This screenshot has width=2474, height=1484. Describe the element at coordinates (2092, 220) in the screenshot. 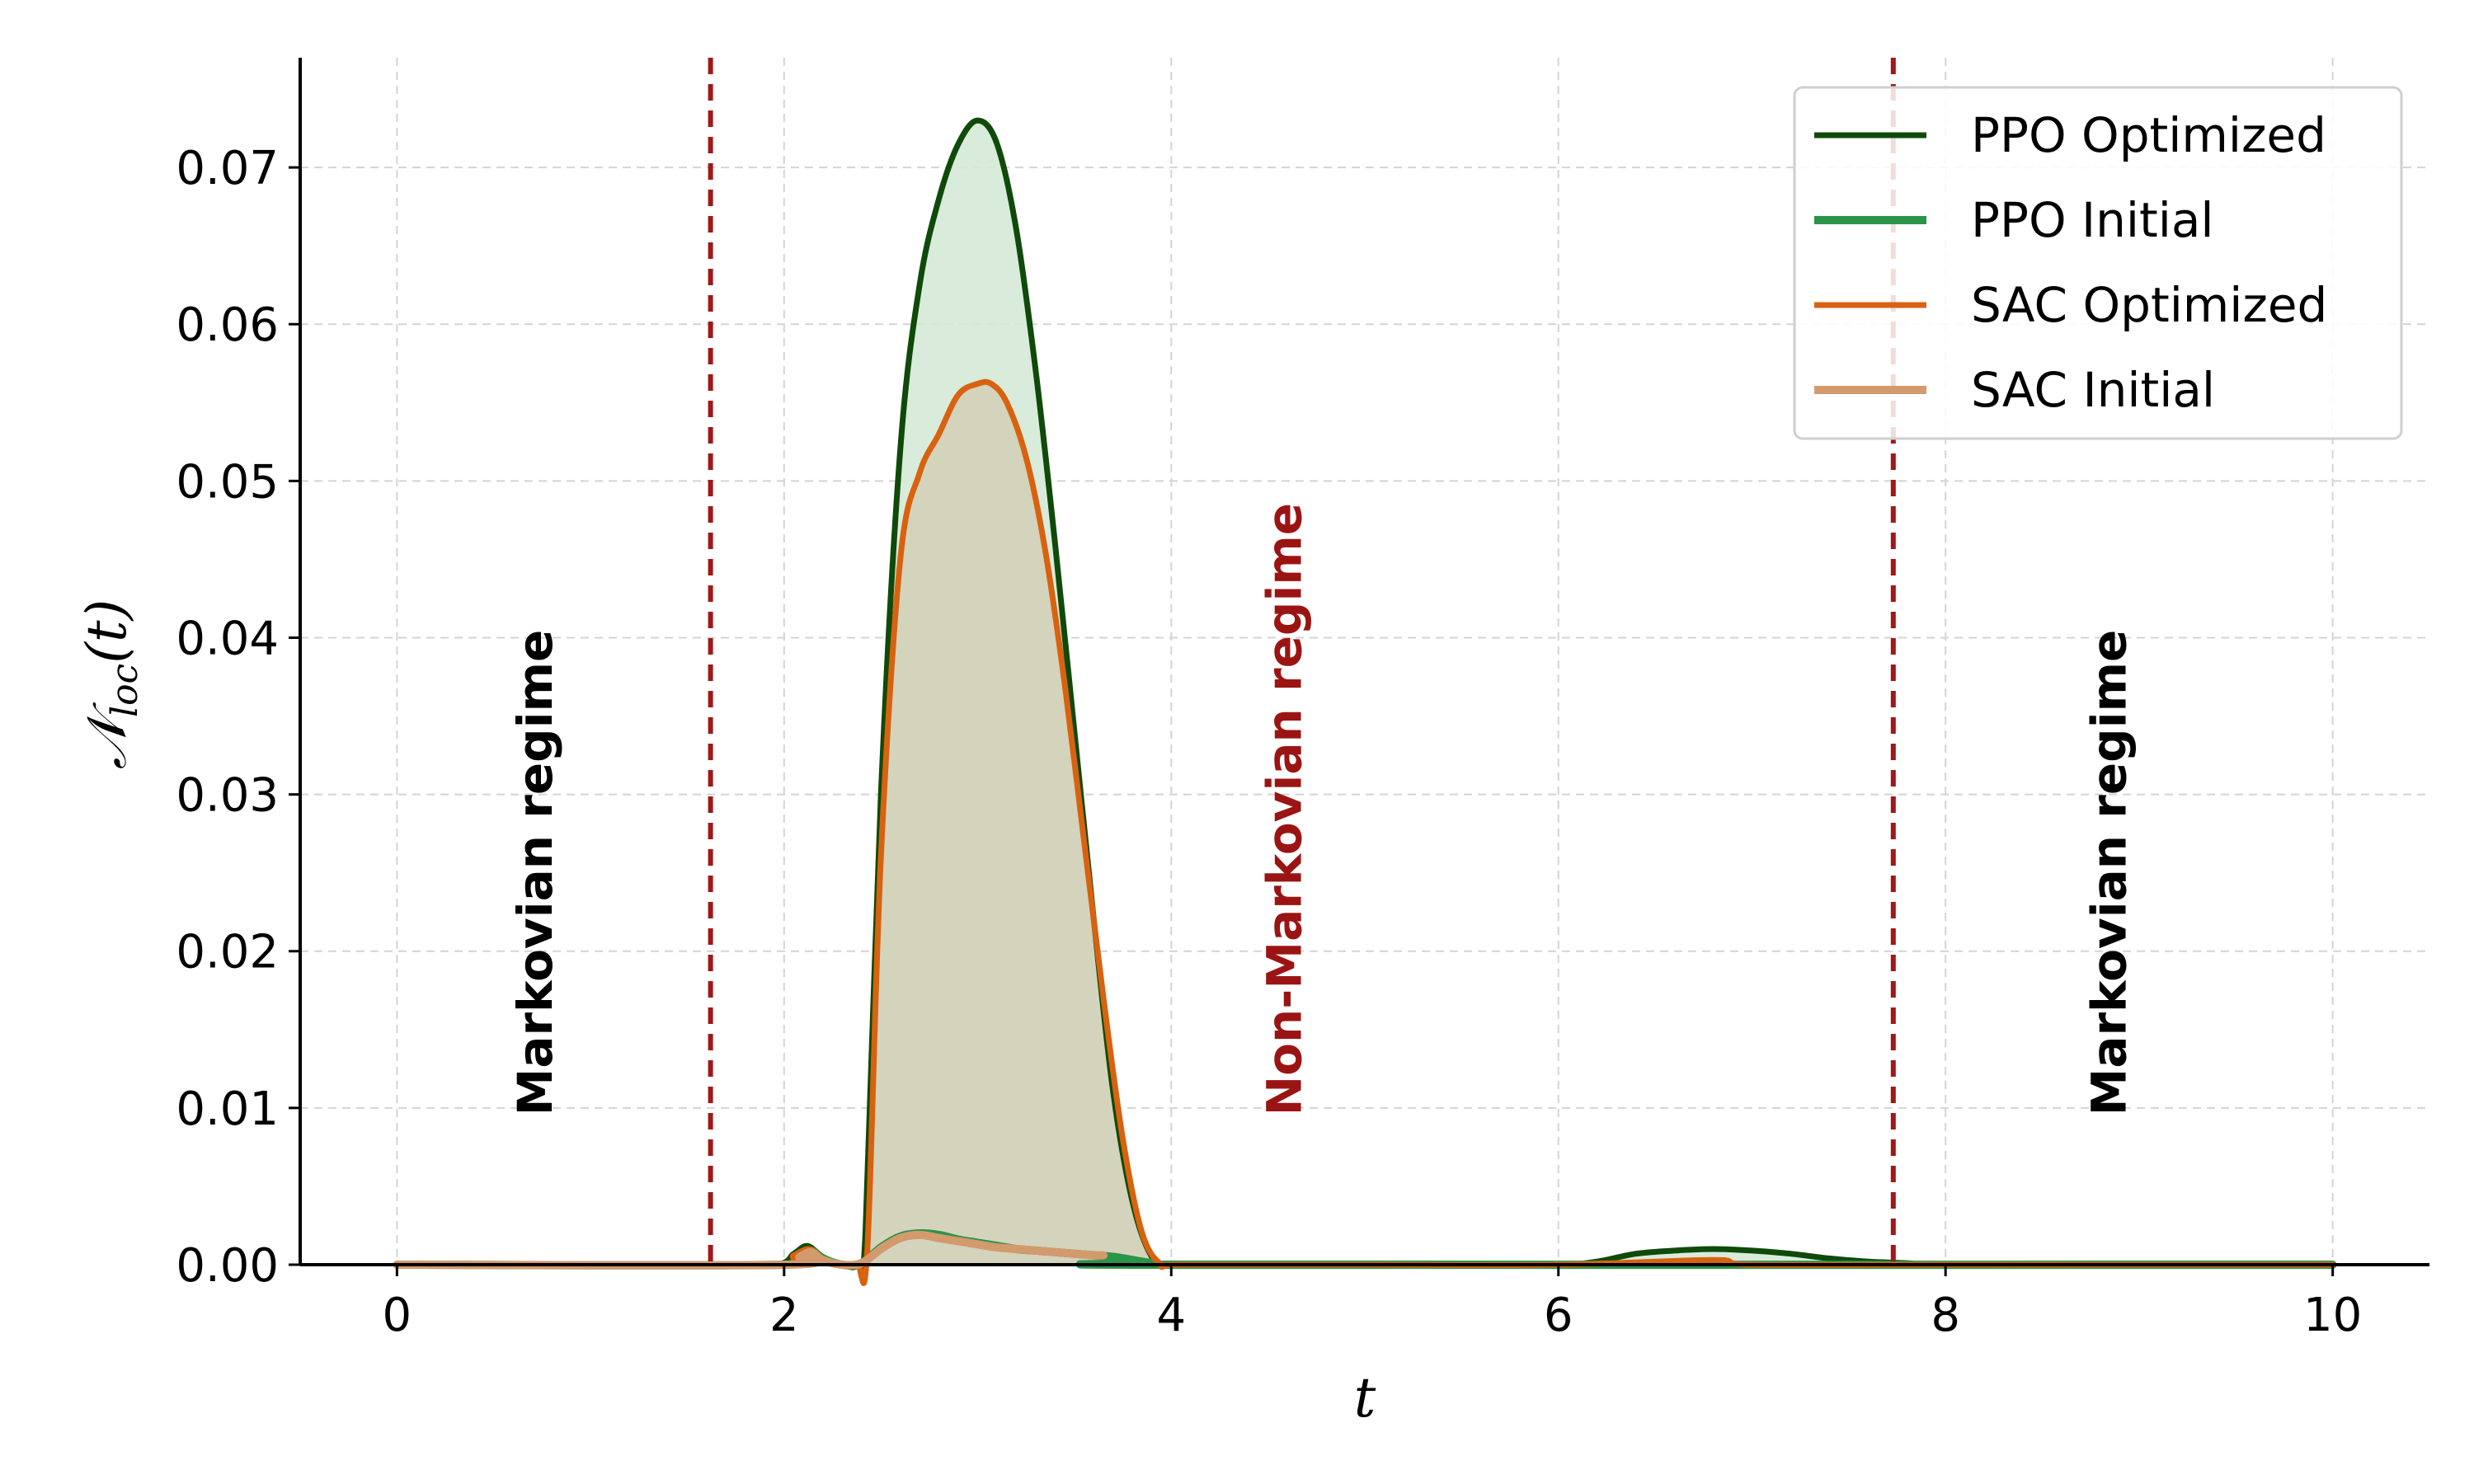

I see `legend-label: PPO Initial` at that location.